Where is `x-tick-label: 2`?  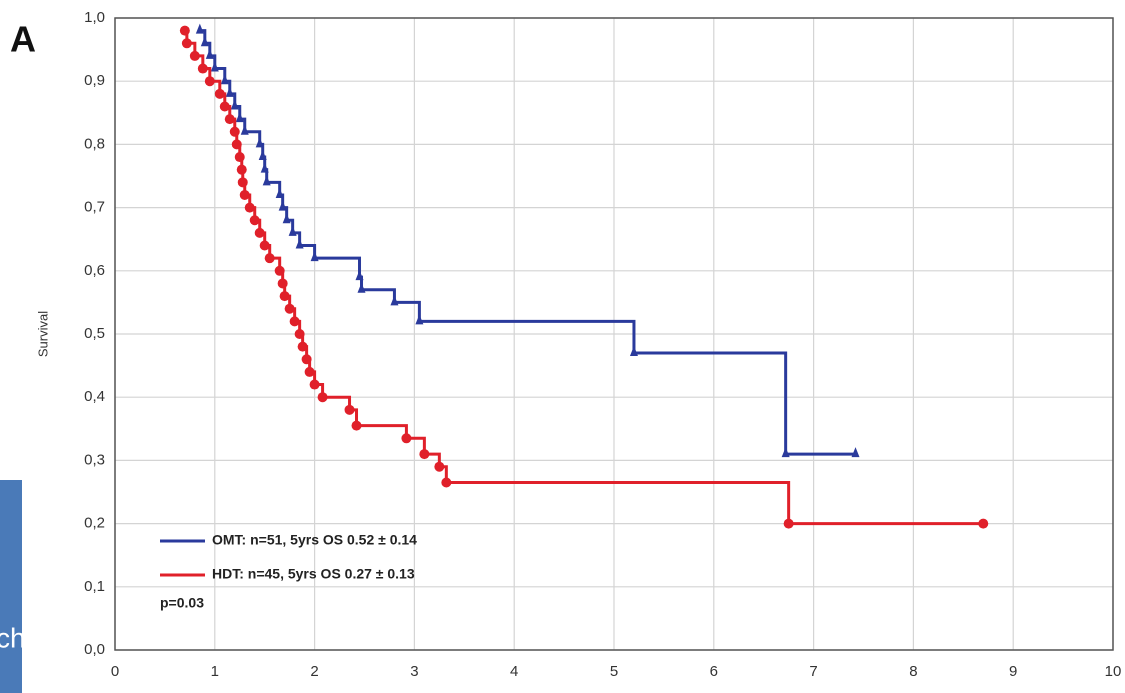
x-tick-label: 2 is located at coordinates (314, 671).